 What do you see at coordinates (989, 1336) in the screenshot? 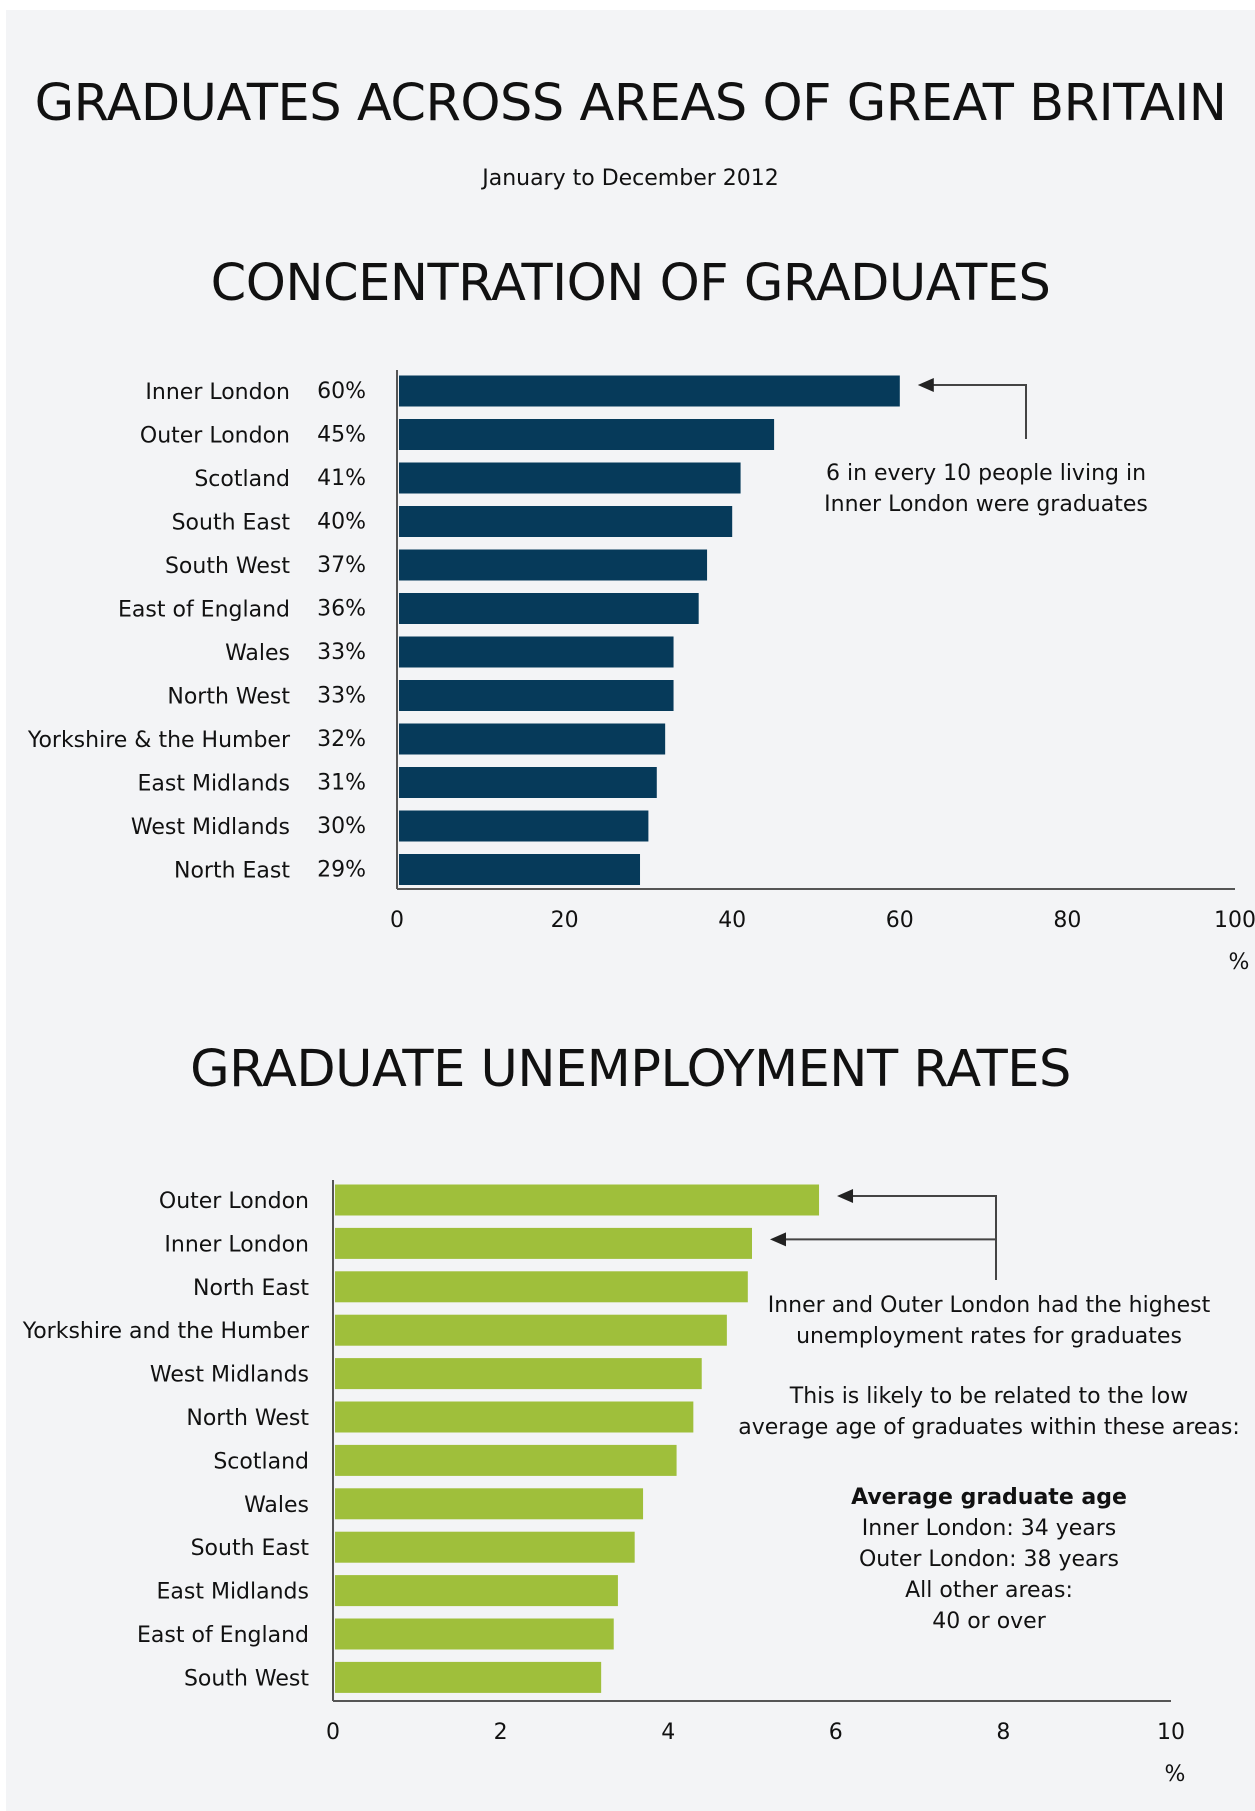
I see `unemployment-annotation-line-2: unemployment rates for graduates` at bounding box center [989, 1336].